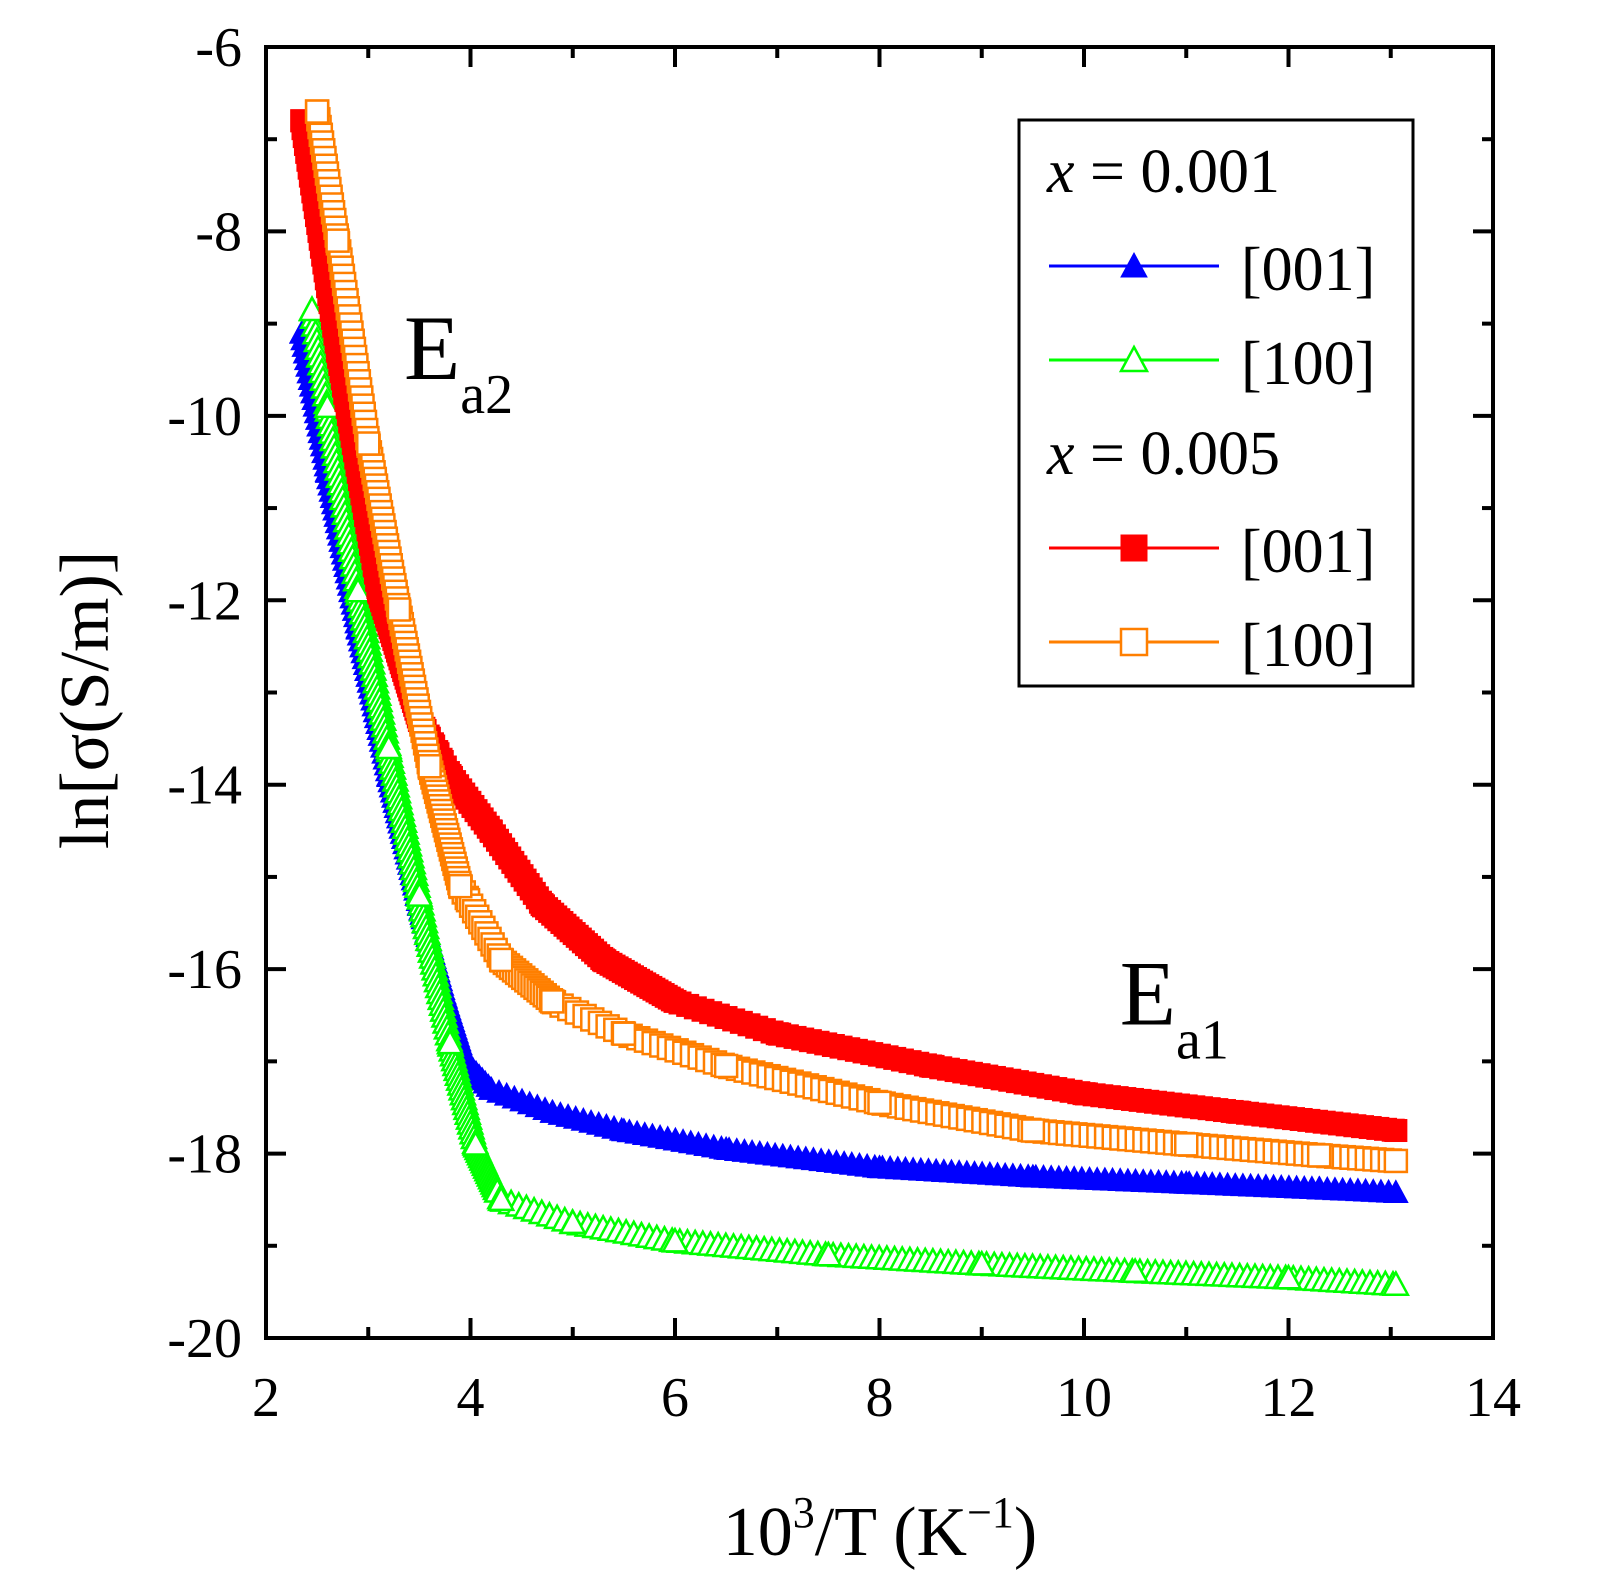  What do you see at coordinates (1163, 454) in the screenshot?
I see `legend-group-title: x = 0.005` at bounding box center [1163, 454].